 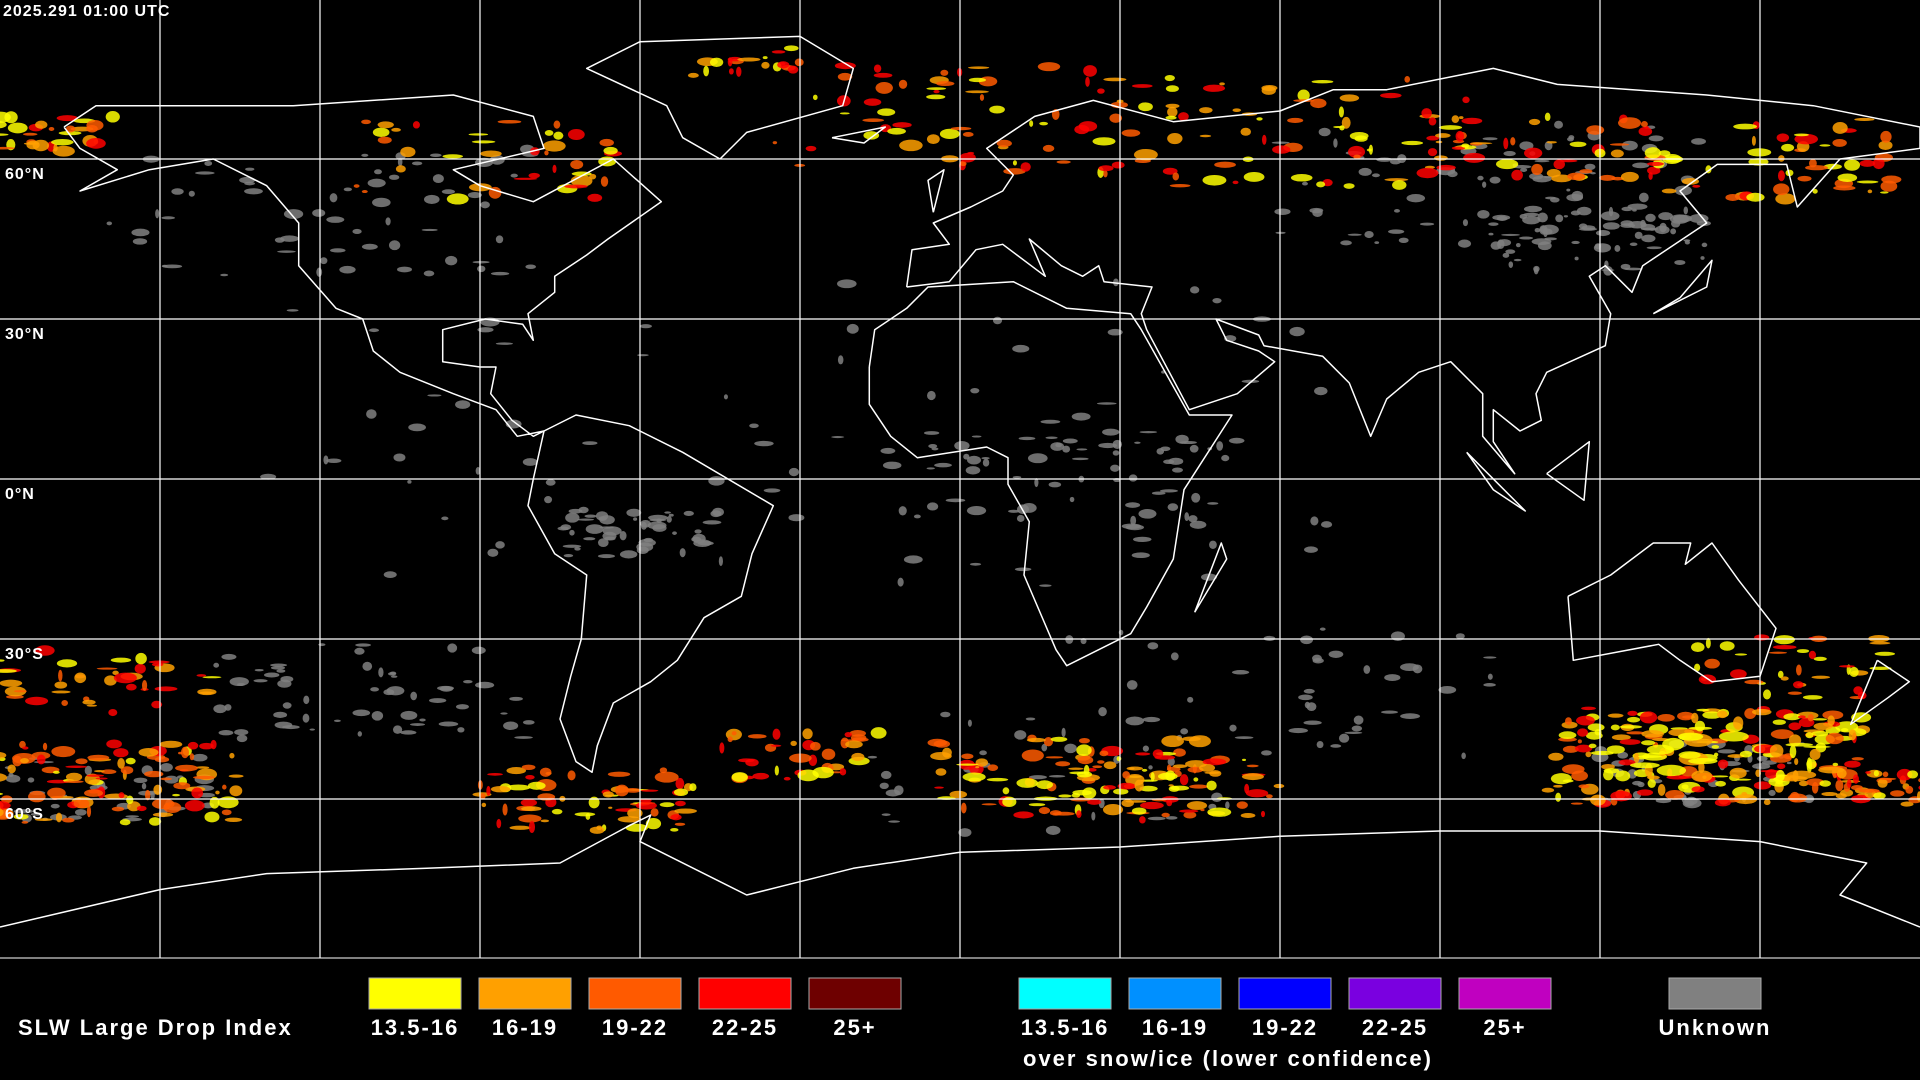 I want to click on coastline, so click(x=363, y=266).